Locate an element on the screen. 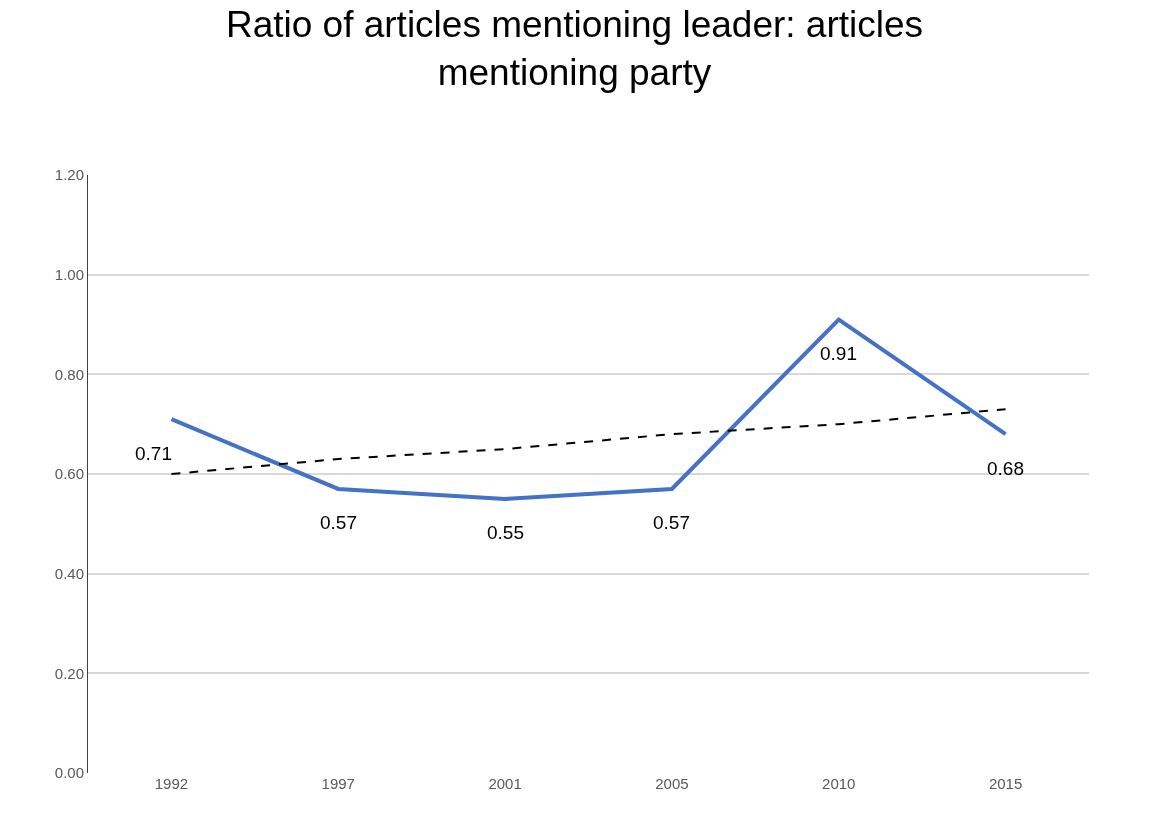  data-label: 0.71 is located at coordinates (153, 453).